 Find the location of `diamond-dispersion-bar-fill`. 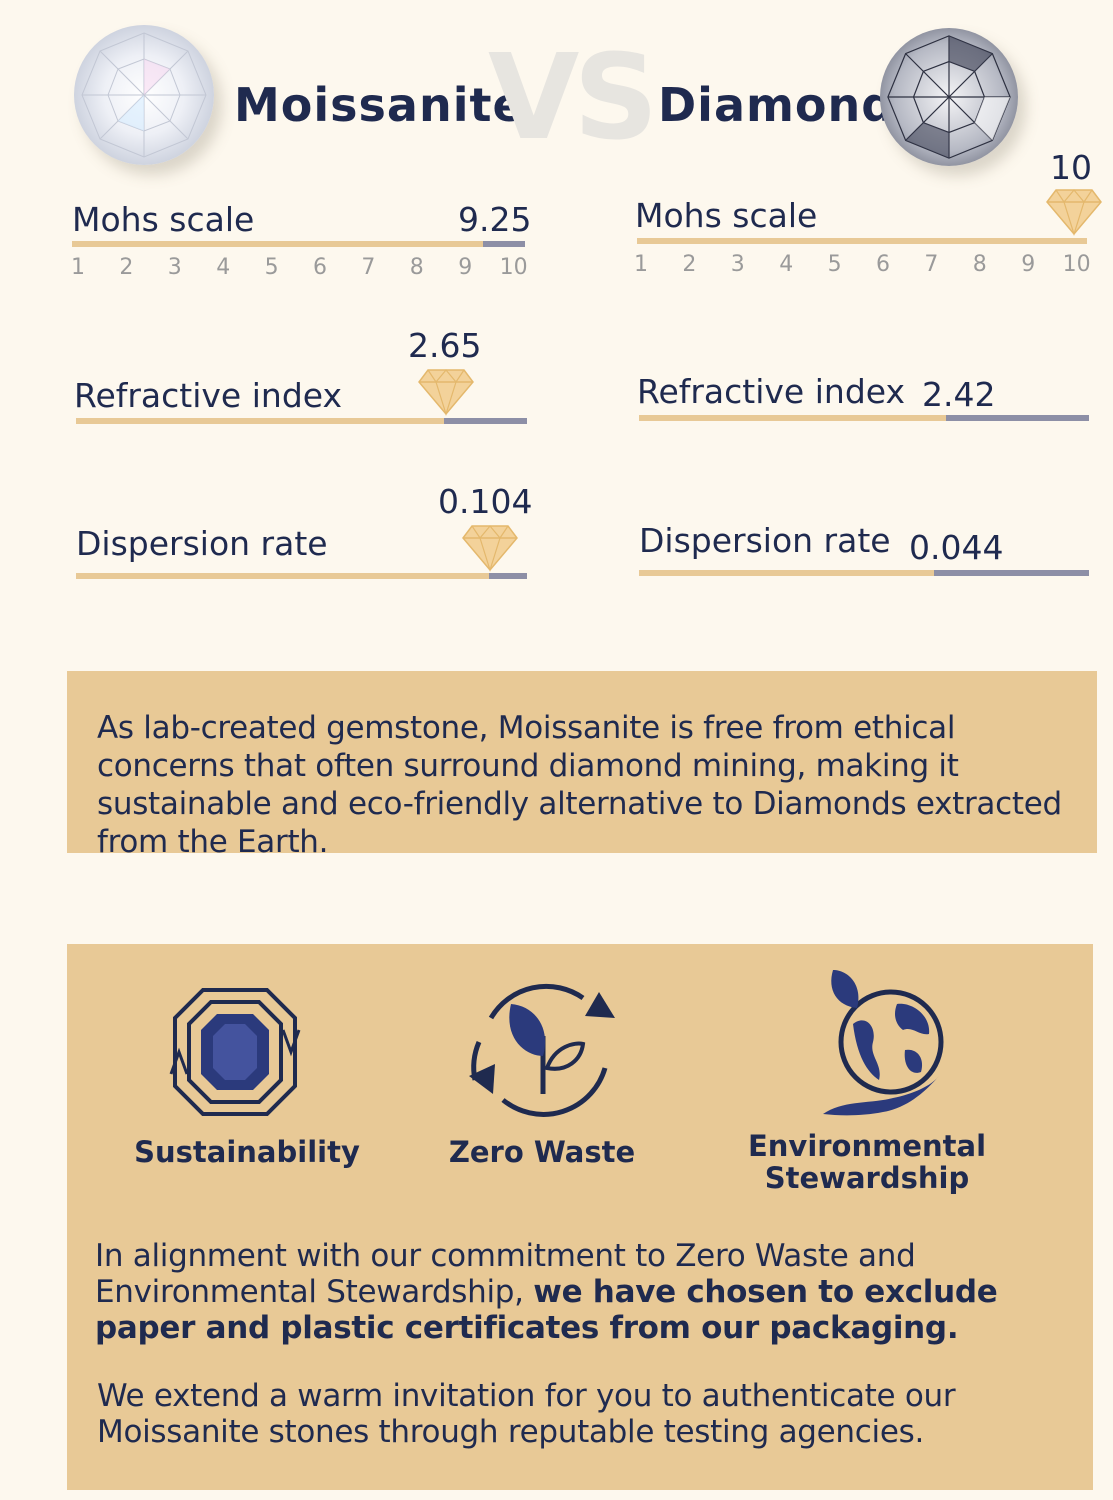

diamond-dispersion-bar-fill is located at coordinates (1011, 573).